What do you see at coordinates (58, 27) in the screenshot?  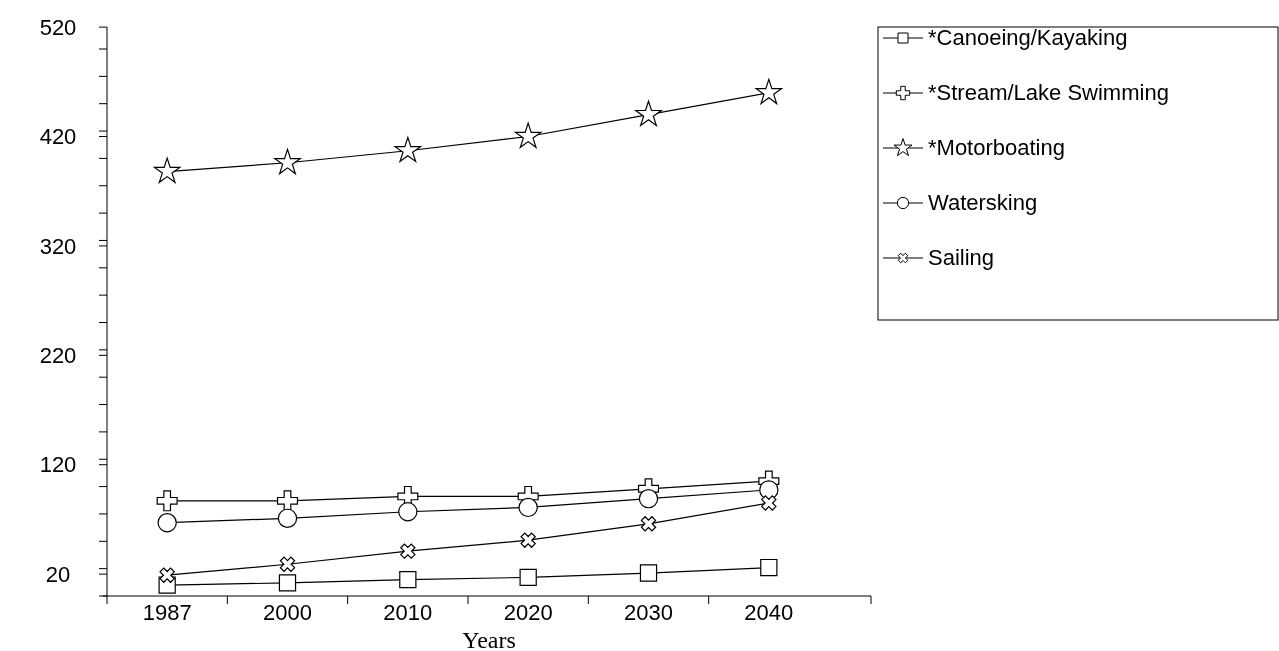 I see `y-tick-label: 520` at bounding box center [58, 27].